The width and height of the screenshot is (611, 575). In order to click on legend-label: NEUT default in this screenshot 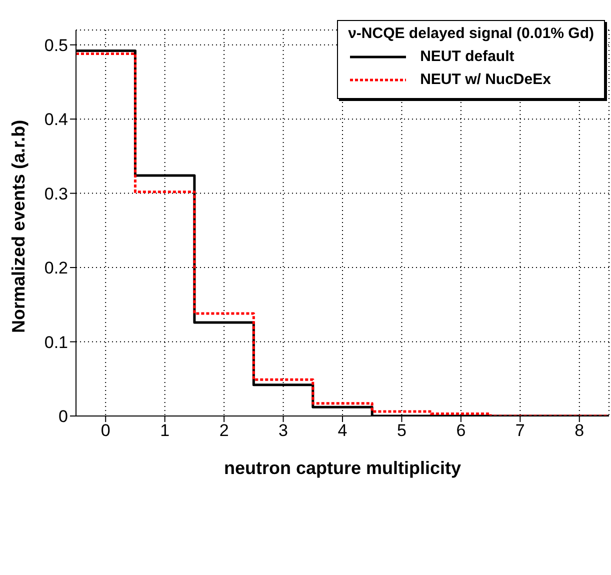, I will do `click(467, 56)`.